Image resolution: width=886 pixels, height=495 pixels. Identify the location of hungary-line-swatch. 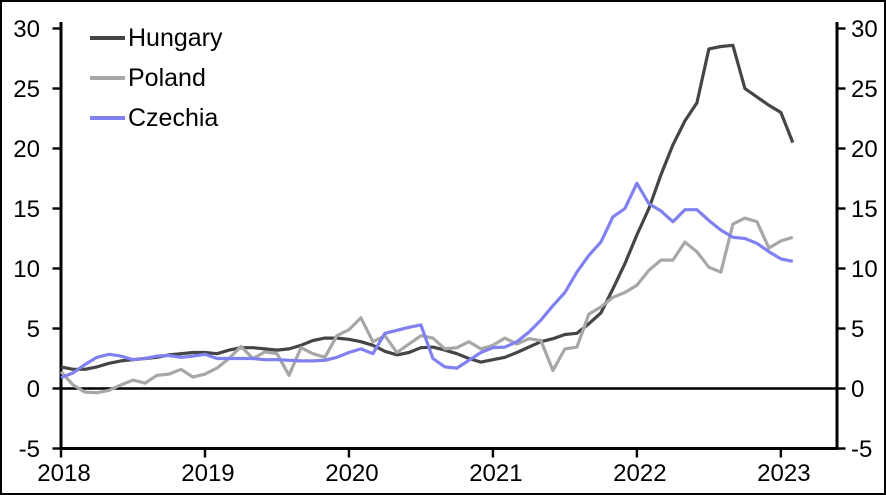
(107, 38).